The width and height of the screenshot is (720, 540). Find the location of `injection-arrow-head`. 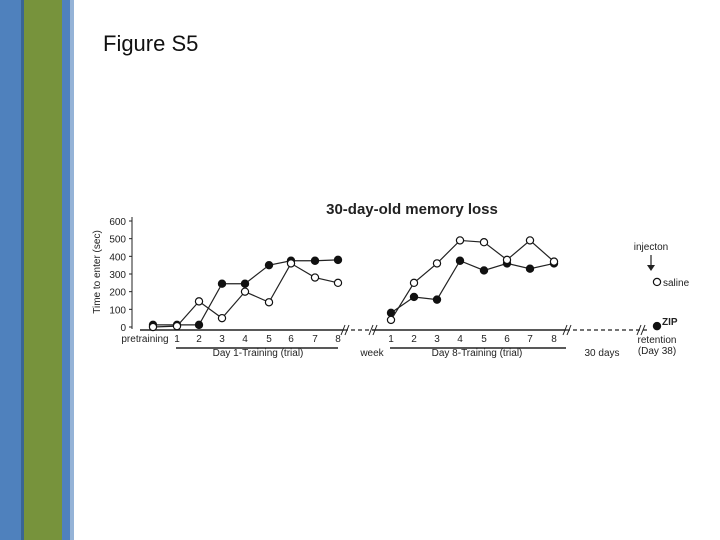

injection-arrow-head is located at coordinates (651, 268).